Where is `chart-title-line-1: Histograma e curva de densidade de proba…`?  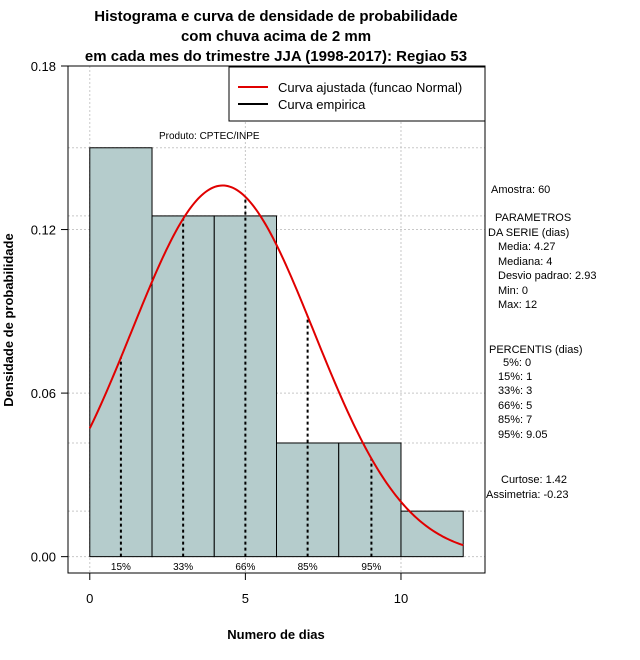 chart-title-line-1: Histograma e curva de densidade de proba… is located at coordinates (275, 16).